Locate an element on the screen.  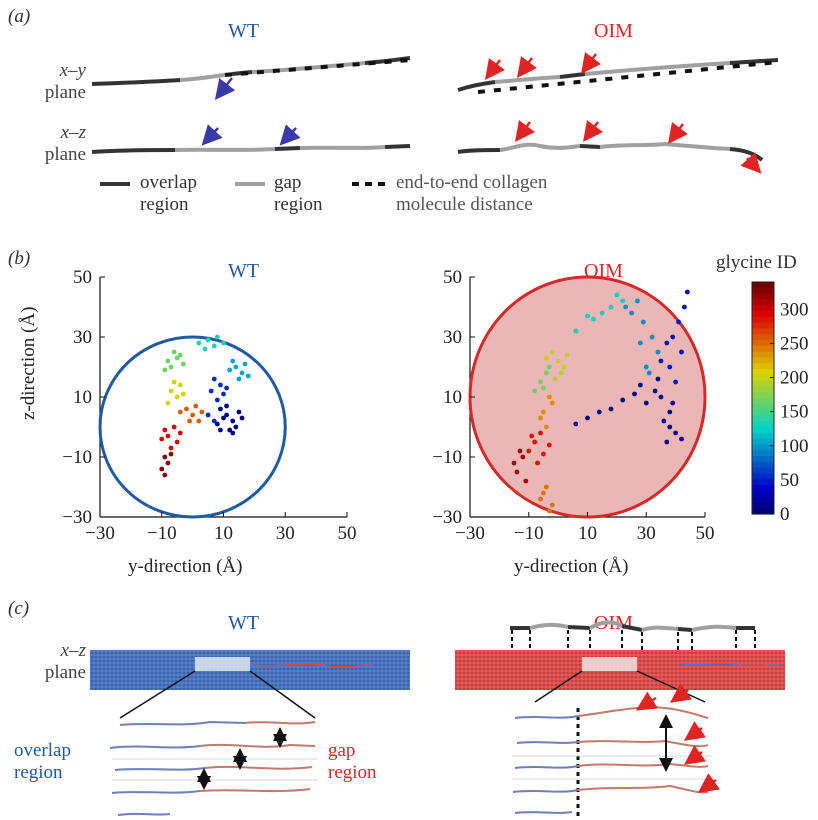
oim-xlabel: y-direction (Å) is located at coordinates (571, 567).